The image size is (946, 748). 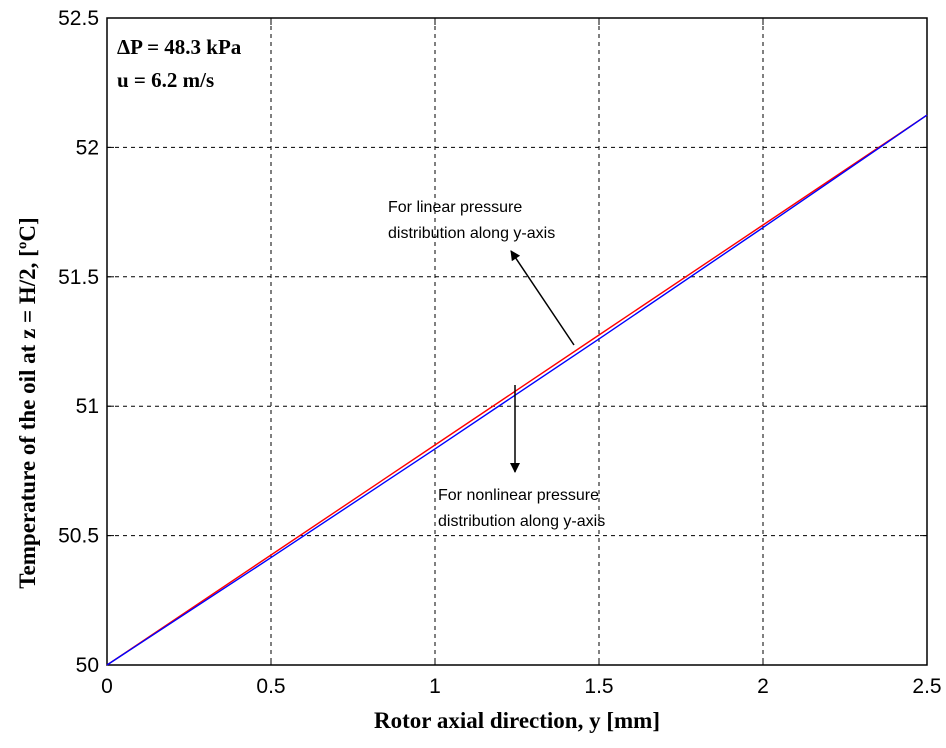 What do you see at coordinates (521, 521) in the screenshot?
I see `nonlinear-annotation-line-2: distribution along y-axis` at bounding box center [521, 521].